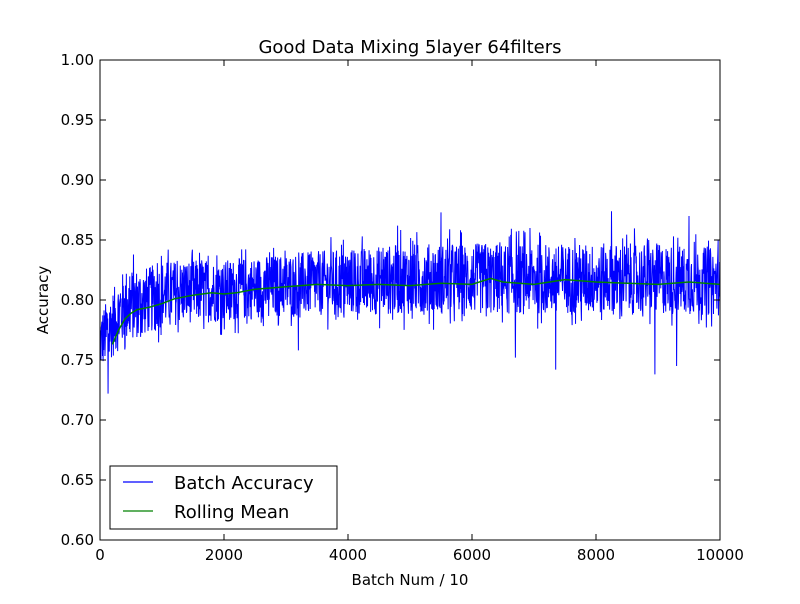  I want to click on legend-box, so click(223, 497).